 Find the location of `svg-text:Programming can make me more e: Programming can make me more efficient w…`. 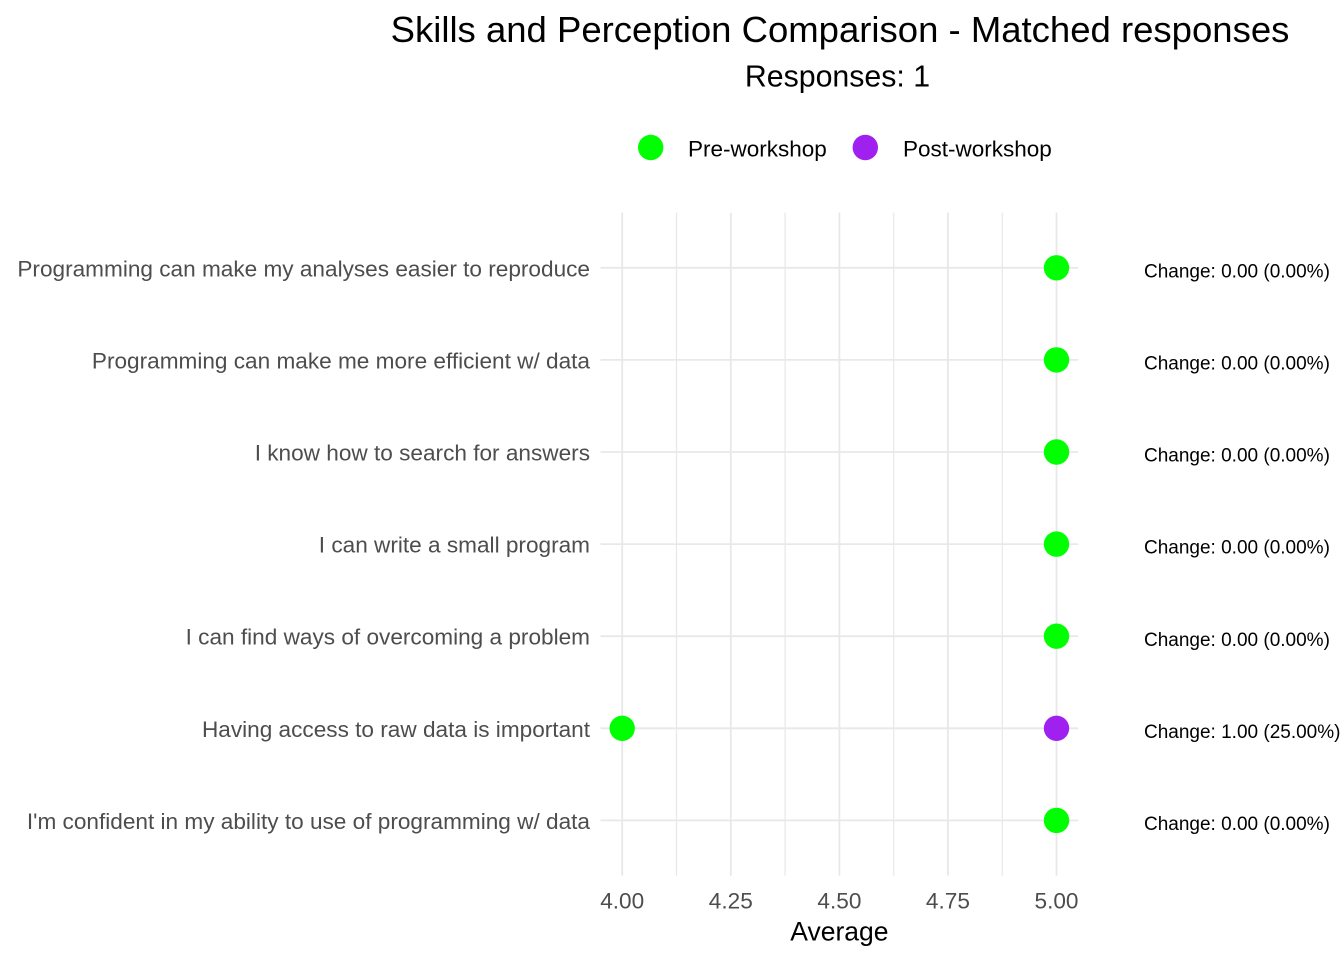

svg-text:Programming can make me more e: Programming can make me more efficient w… is located at coordinates (341, 360).